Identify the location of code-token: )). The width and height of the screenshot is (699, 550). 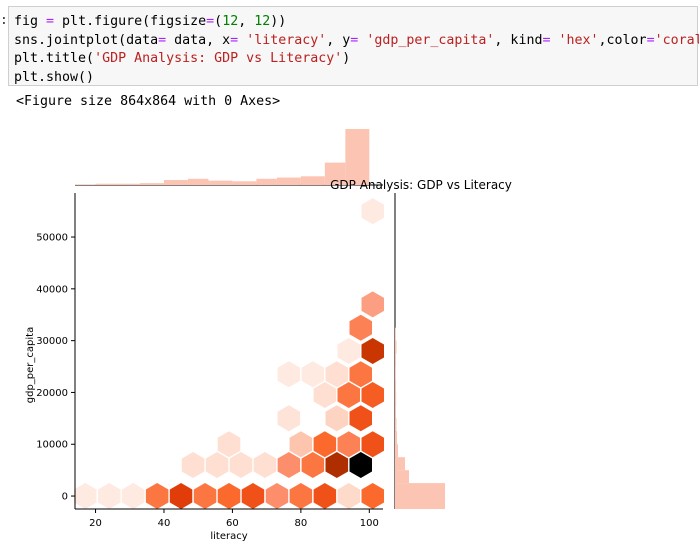
(278, 21).